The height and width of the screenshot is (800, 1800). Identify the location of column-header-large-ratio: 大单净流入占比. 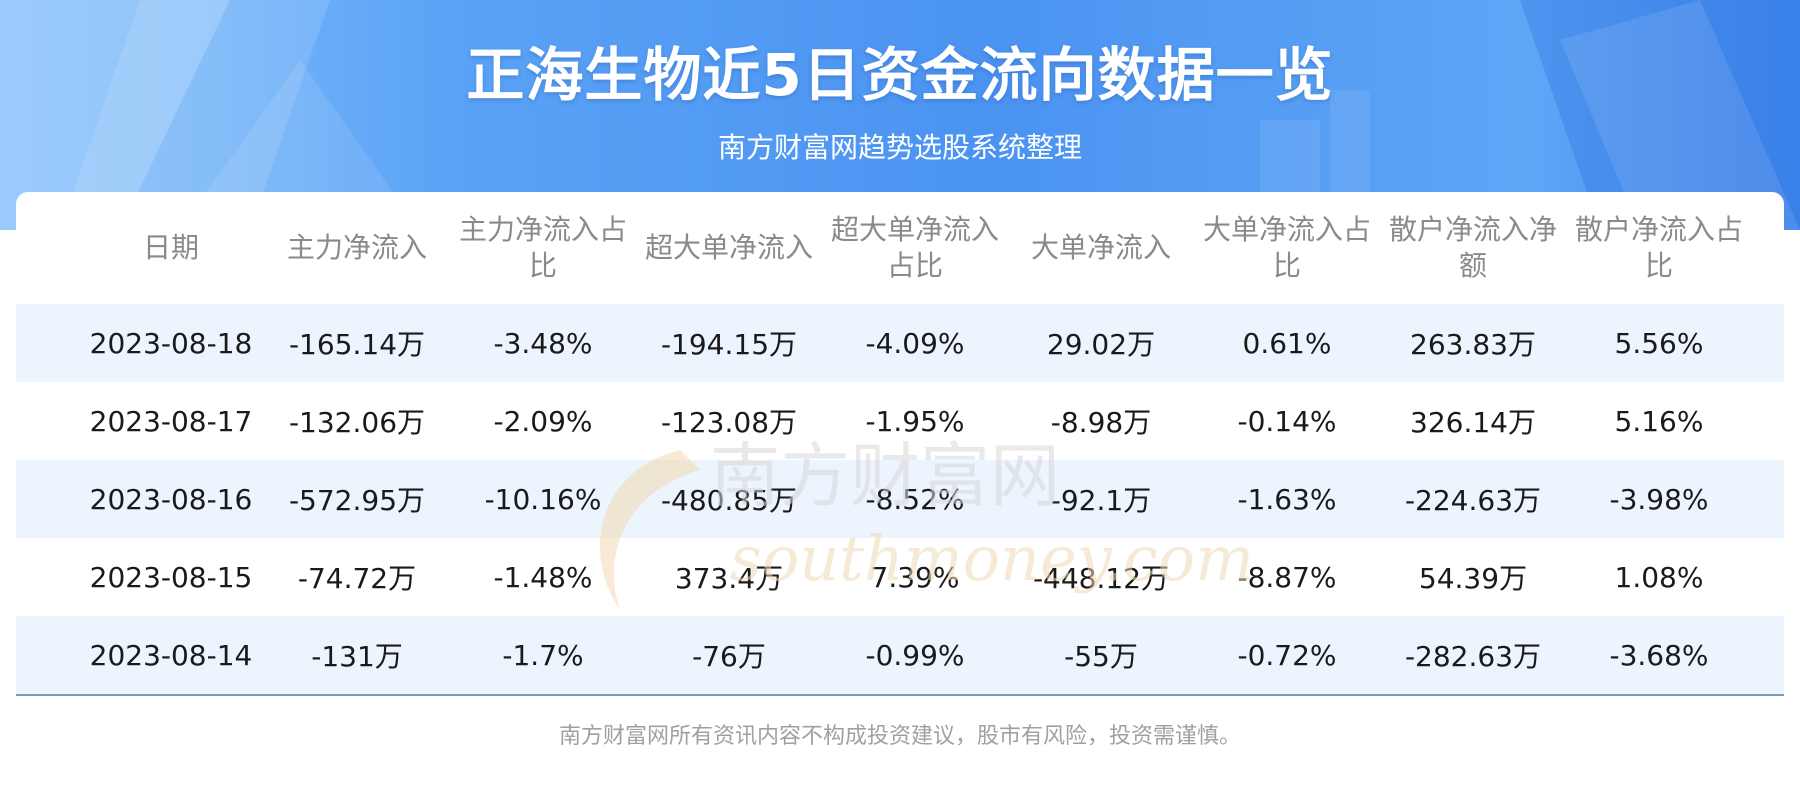
(1286, 247).